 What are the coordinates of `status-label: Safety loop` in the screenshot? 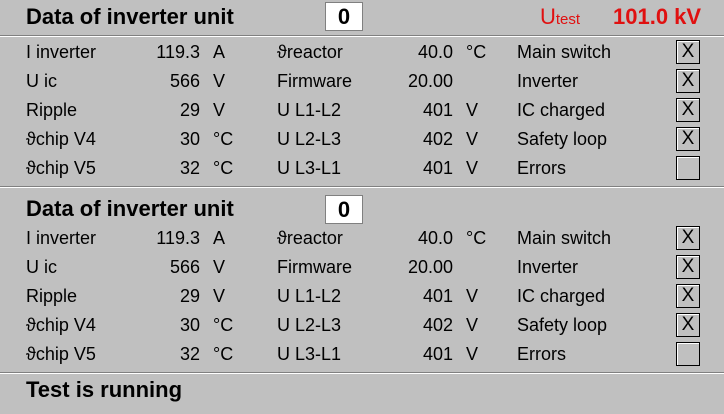 It's located at (562, 325).